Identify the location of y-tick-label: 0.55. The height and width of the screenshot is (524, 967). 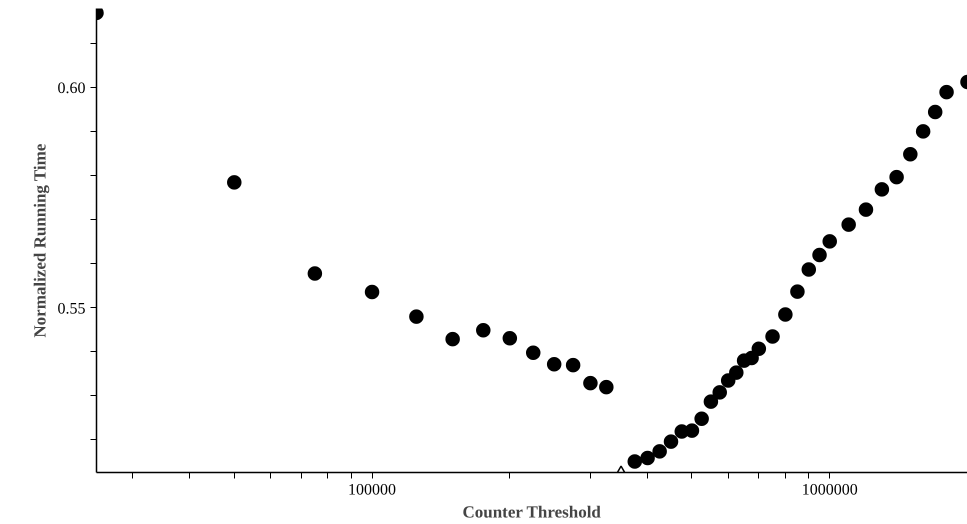
(72, 309).